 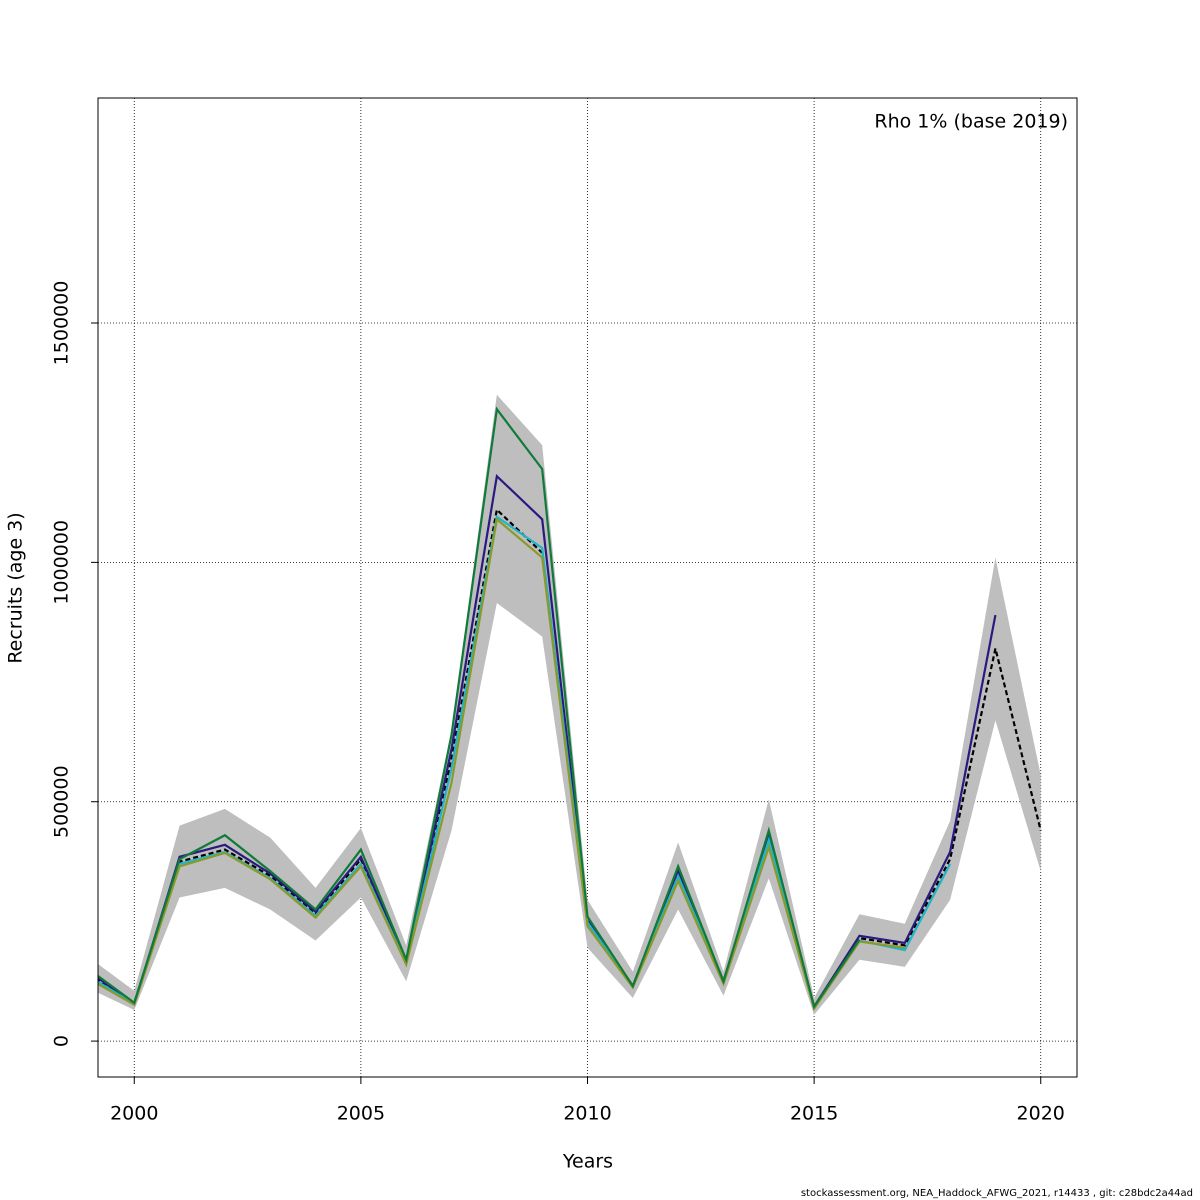 I want to click on y-tick-label: 0, so click(x=62, y=1041).